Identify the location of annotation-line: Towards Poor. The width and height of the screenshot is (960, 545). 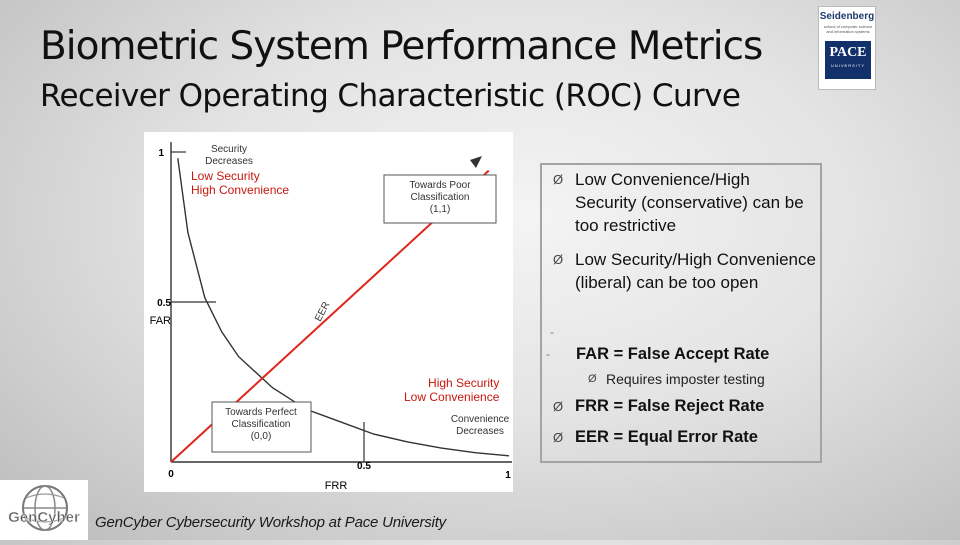
(440, 185).